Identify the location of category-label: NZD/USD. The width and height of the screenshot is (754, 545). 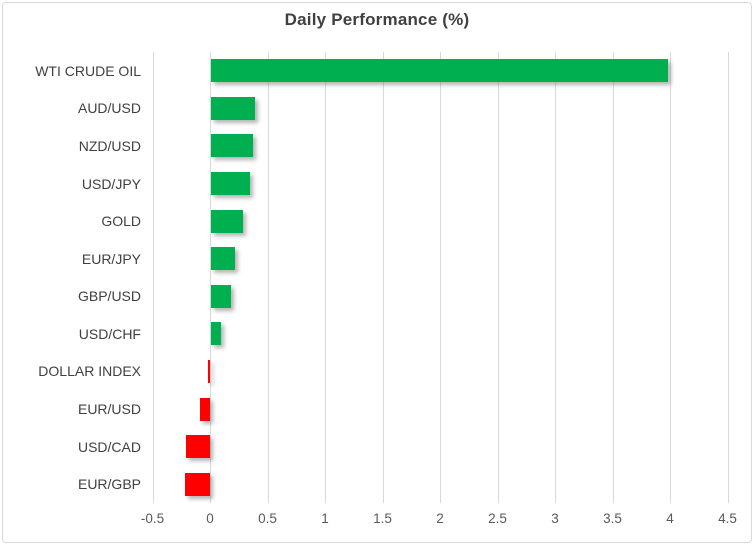
(109, 145).